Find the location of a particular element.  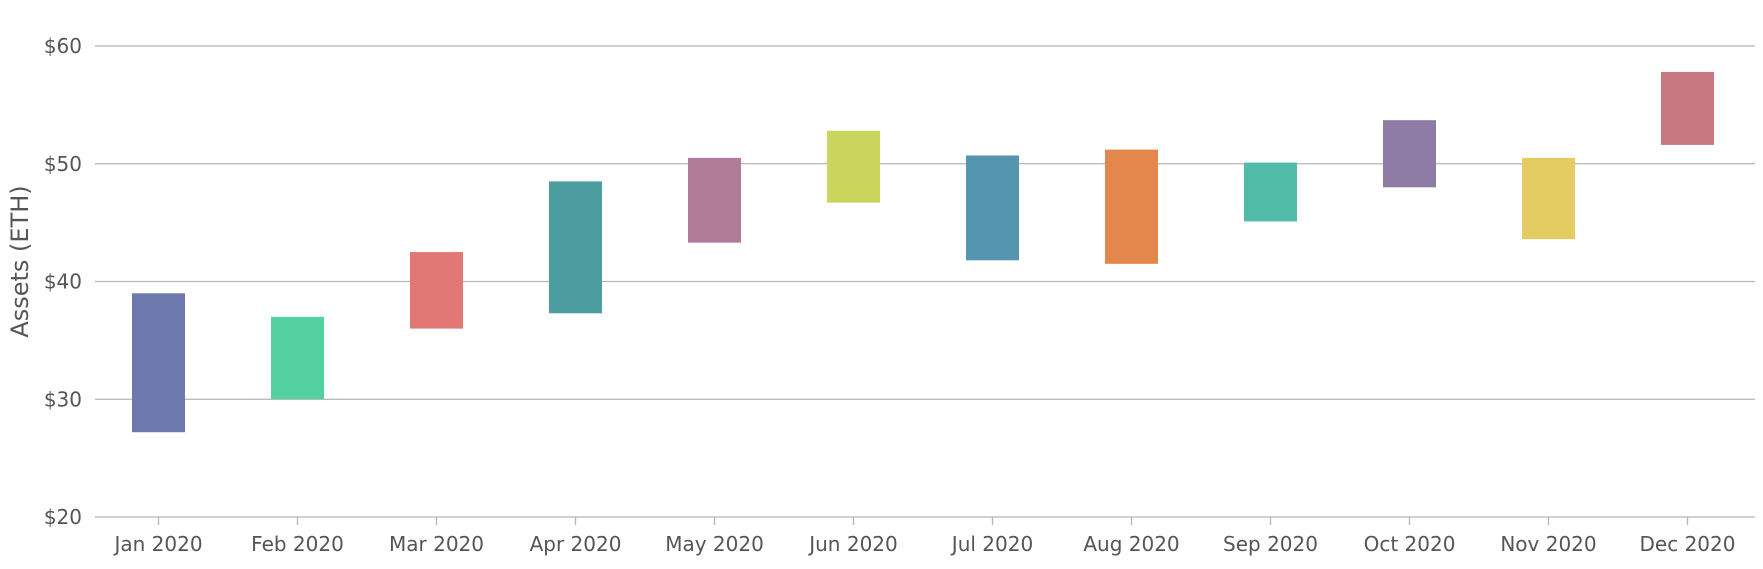

x-tick-label: Dec 2020 is located at coordinates (1688, 544).